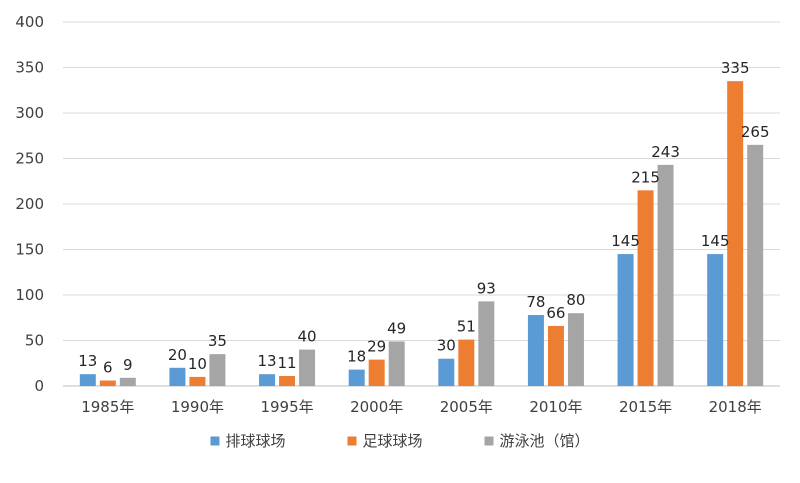  I want to click on x-tick-label: 1990年, so click(197, 407).